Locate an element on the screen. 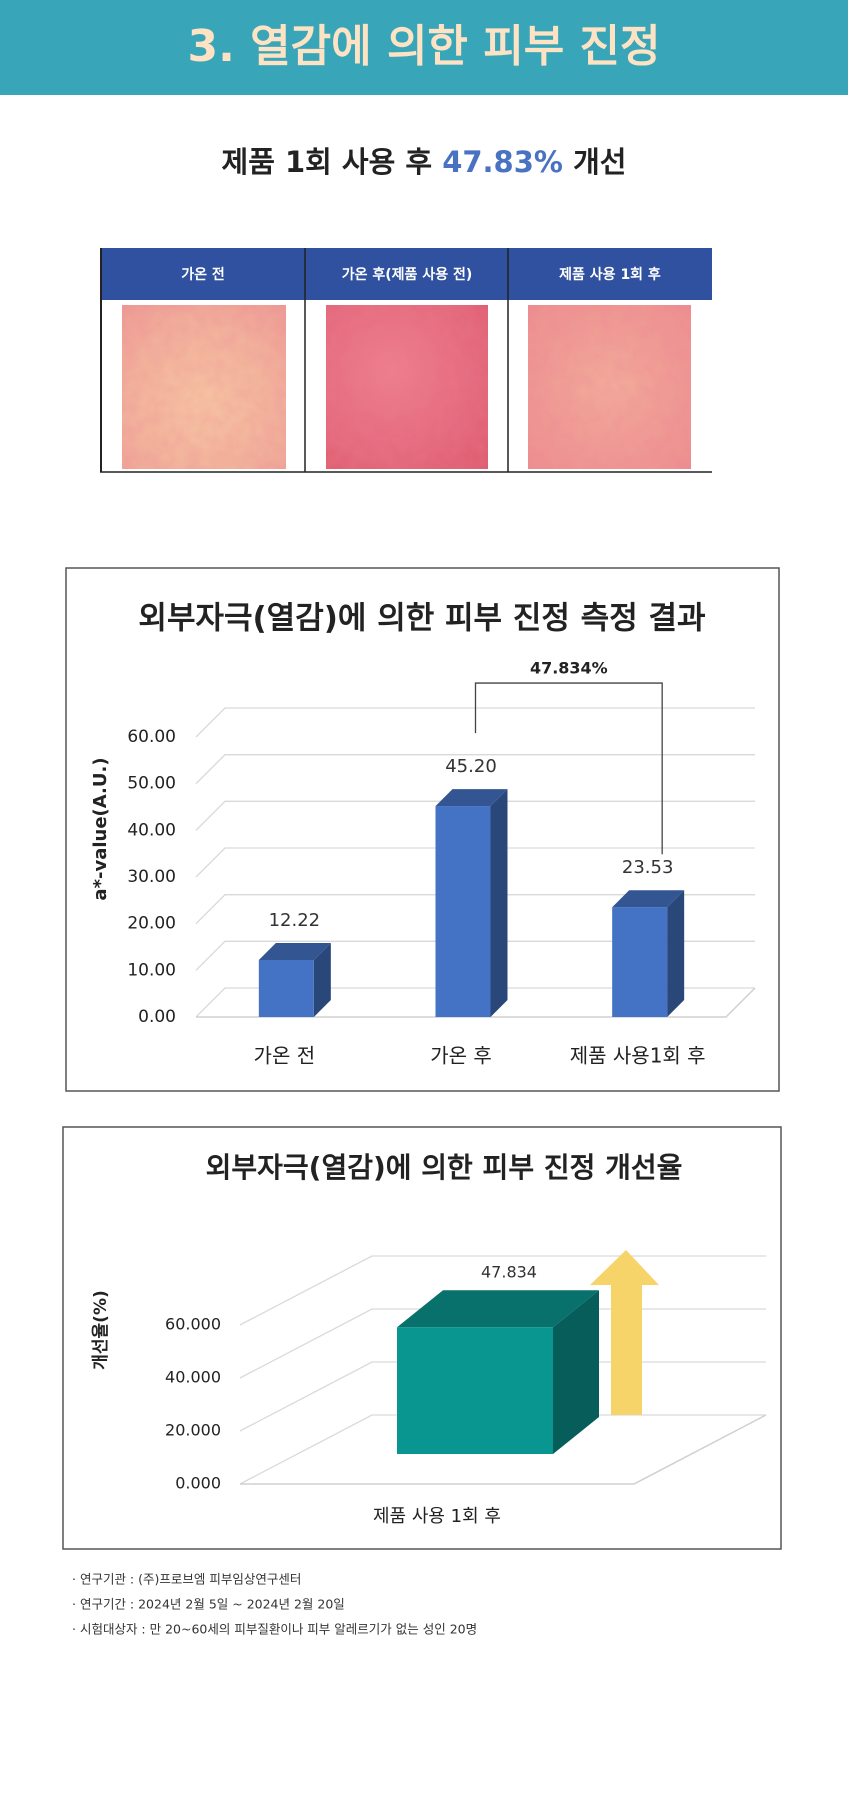 The image size is (848, 1806). note: · 연구기관 : (주)프로브엠 피부임상연구센터 is located at coordinates (186, 1579).